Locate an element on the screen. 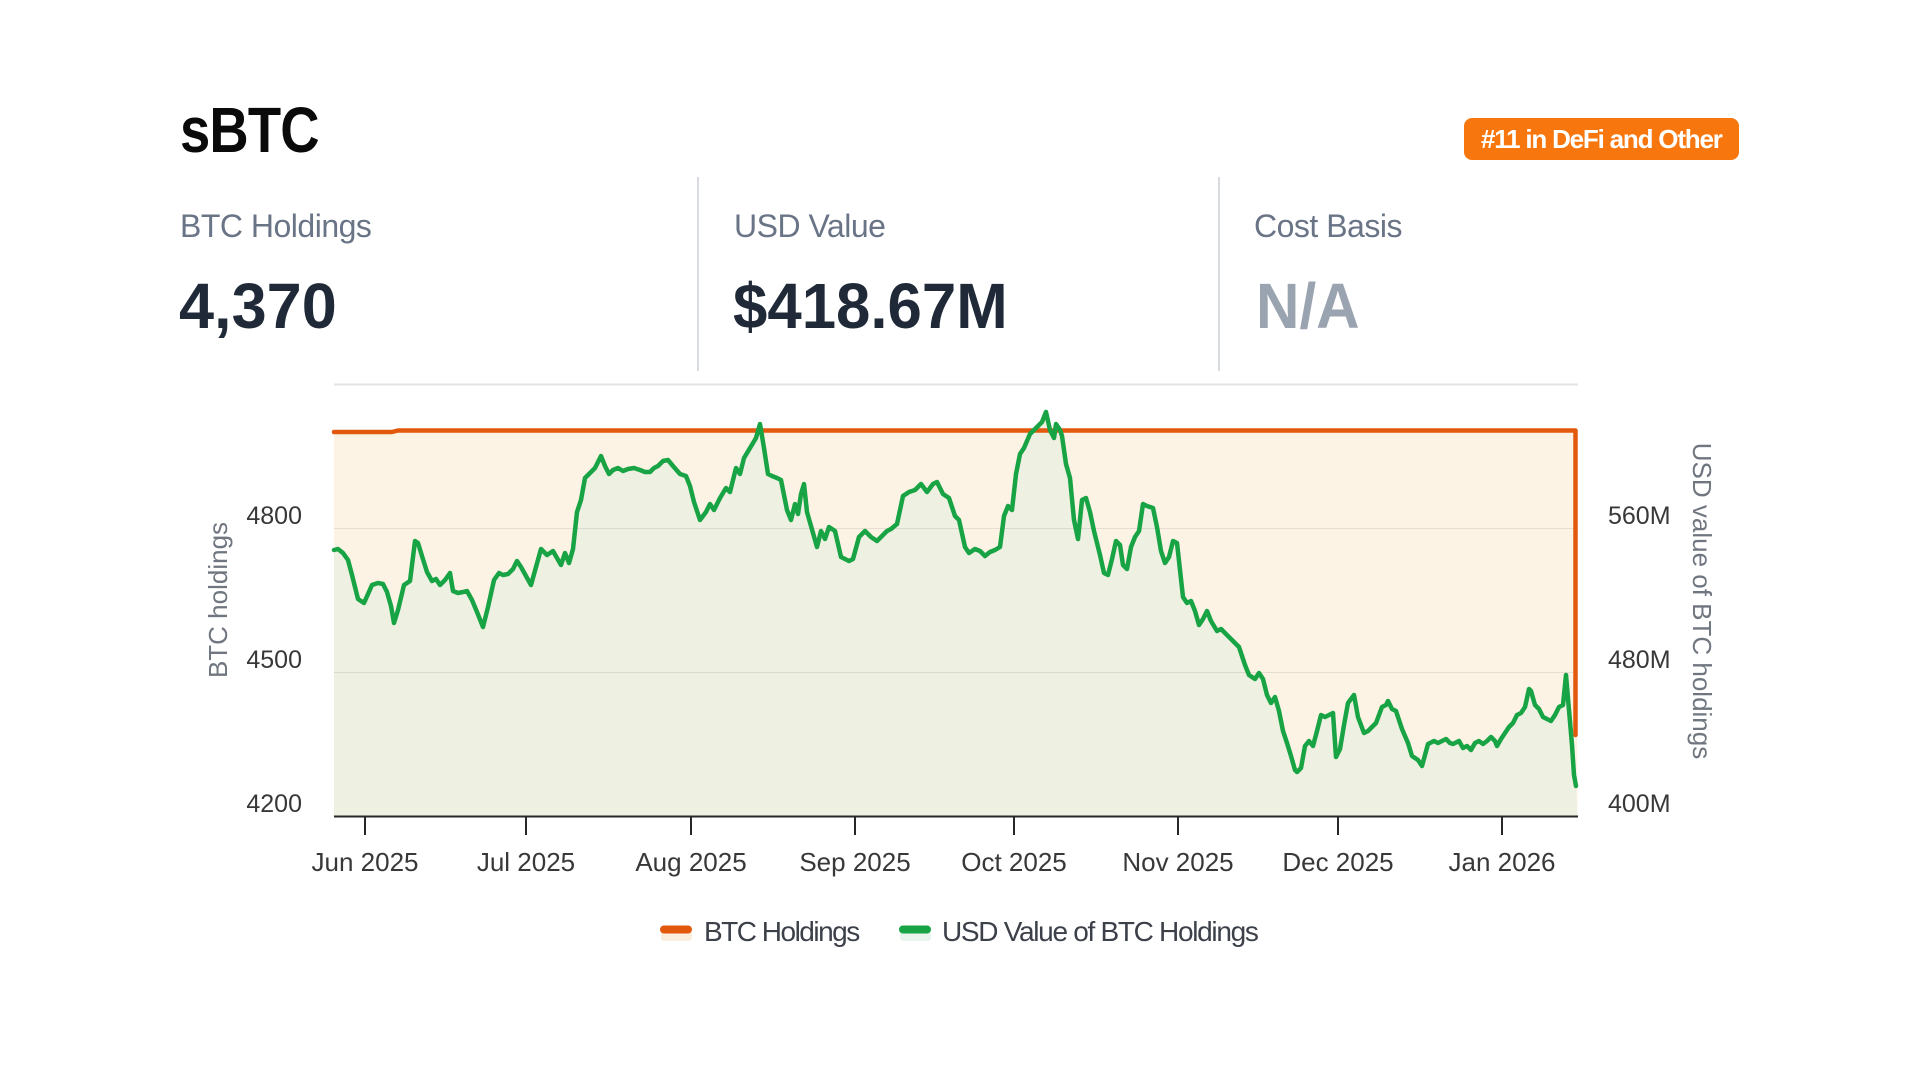 This screenshot has width=1920, height=1080. svg-text: USD Value of BTC Holdings is located at coordinates (1100, 931).